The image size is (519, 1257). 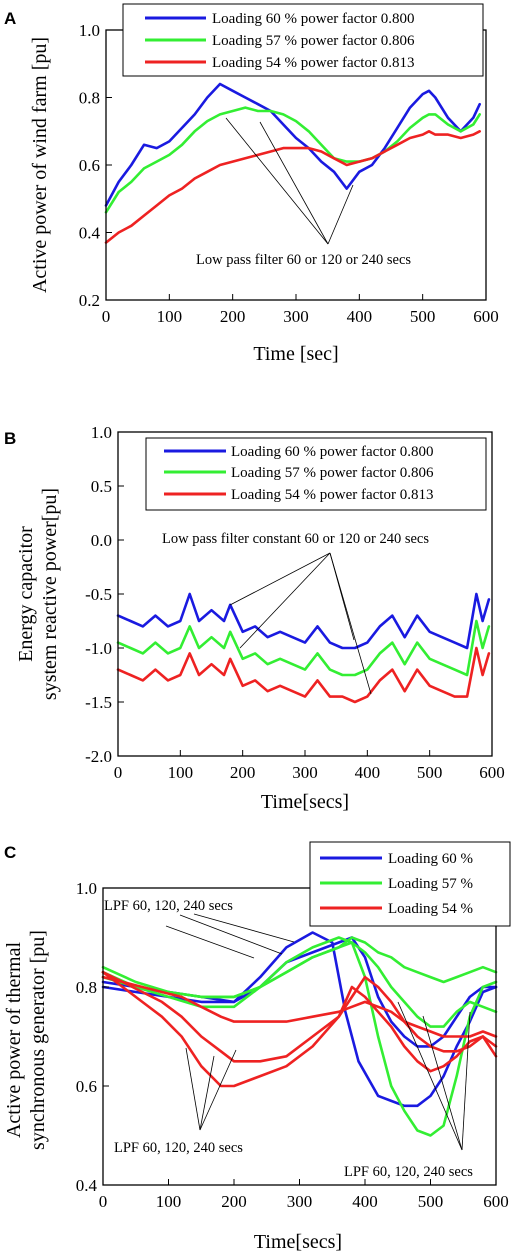 What do you see at coordinates (98, 648) in the screenshot?
I see `y-tick-label-b-2: -1.0` at bounding box center [98, 648].